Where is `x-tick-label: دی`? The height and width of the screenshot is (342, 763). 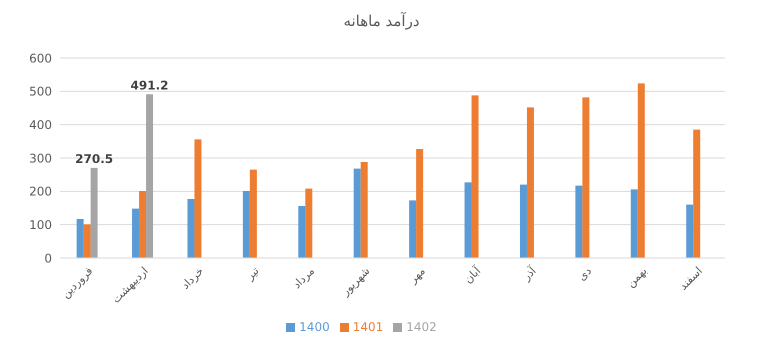 x-tick-label: دی is located at coordinates (584, 274).